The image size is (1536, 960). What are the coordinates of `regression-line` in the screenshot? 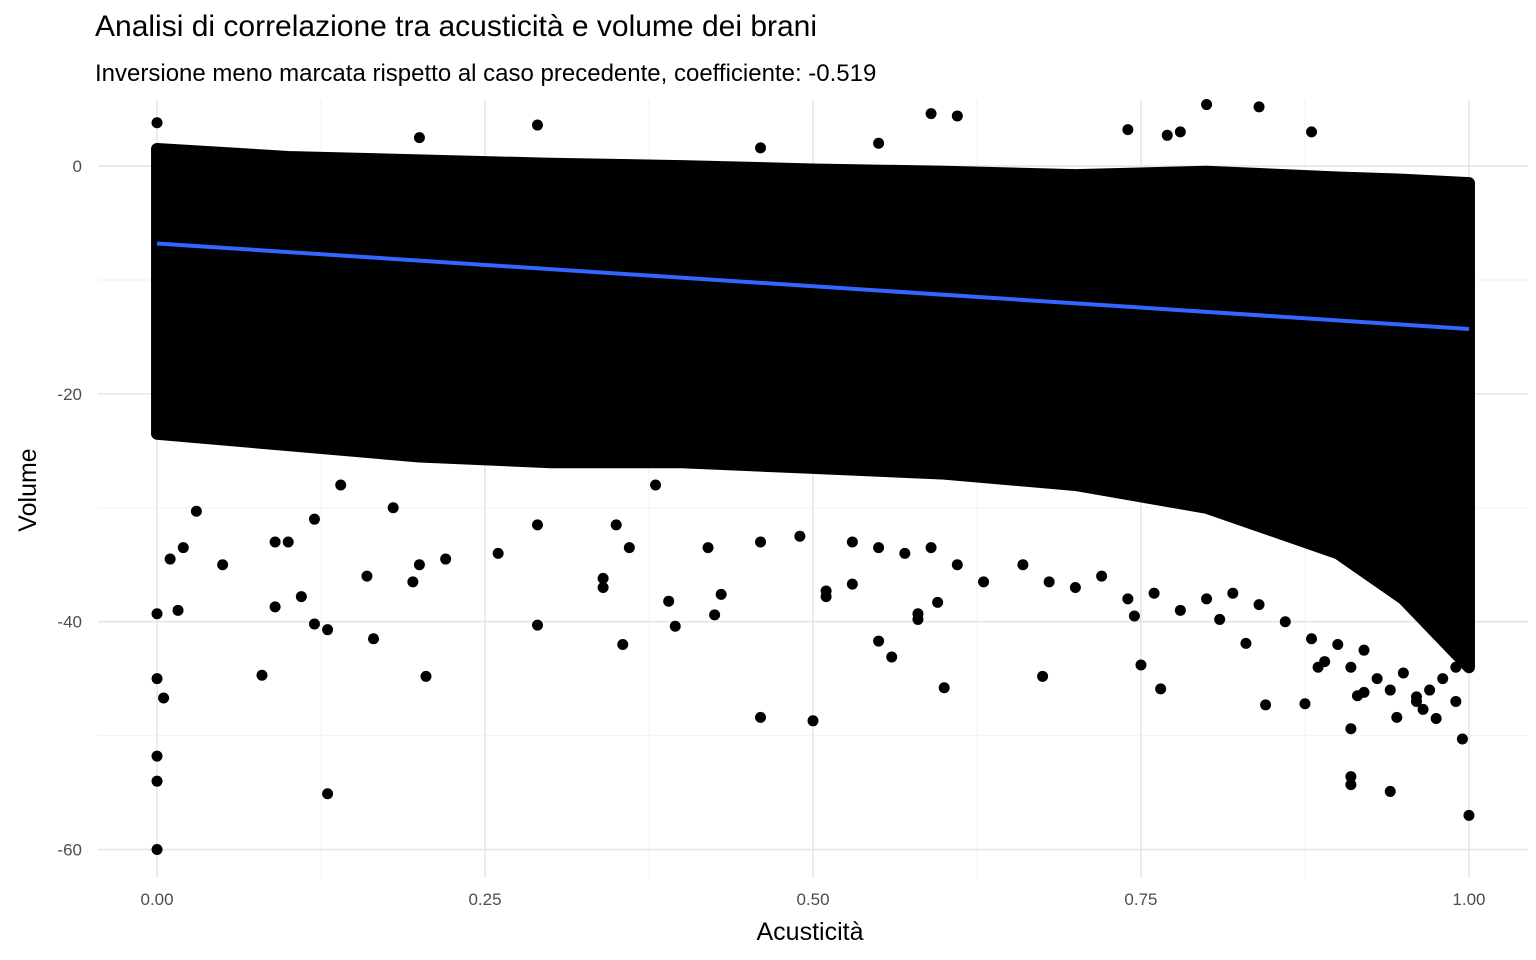 It's located at (813, 286).